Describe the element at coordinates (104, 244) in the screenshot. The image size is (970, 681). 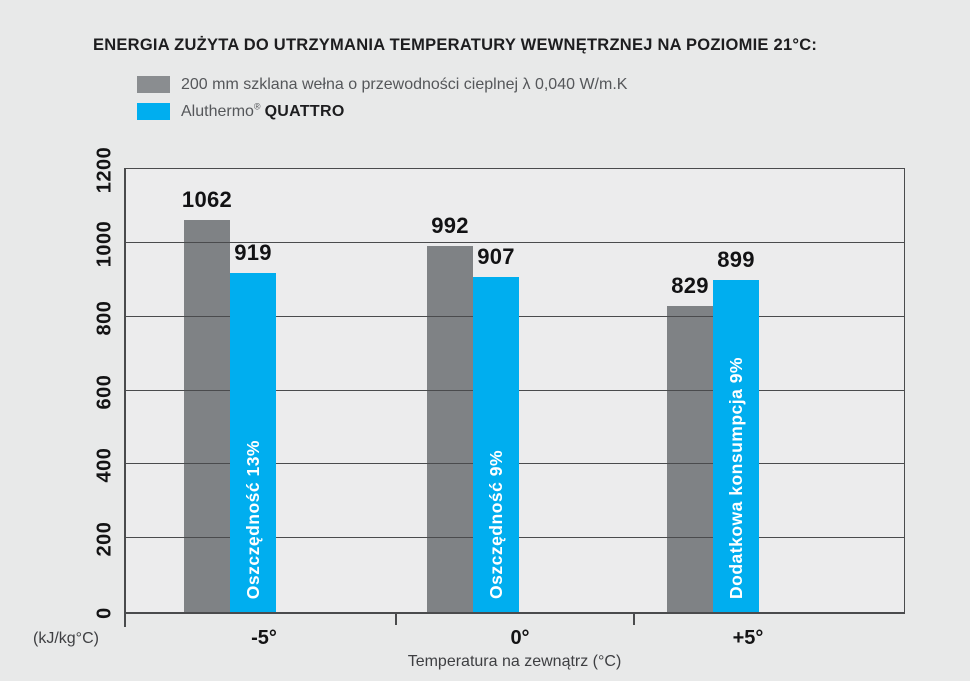
I see `y-tick-label-1000: 1000` at that location.